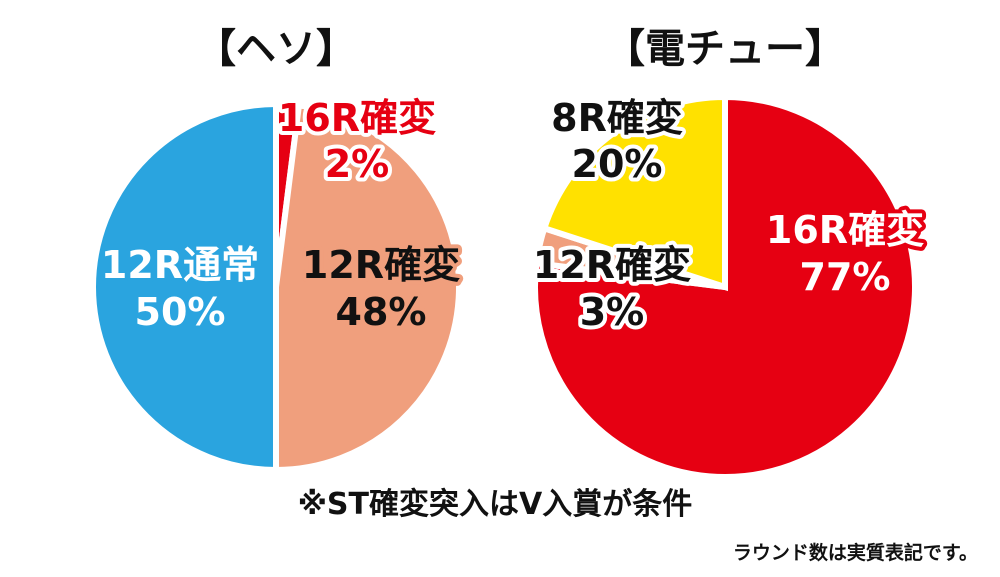  What do you see at coordinates (855, 552) in the screenshot?
I see `footer-sub-note: ラウンド数は実質表記です。` at bounding box center [855, 552].